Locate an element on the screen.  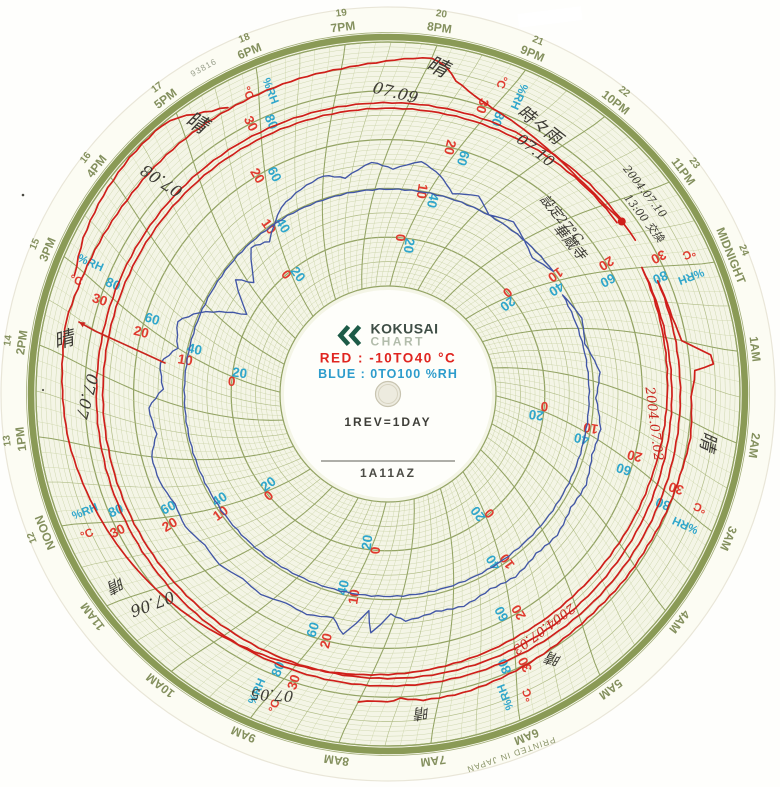
blue-range-label: BLUE : 0TO100 %RH is located at coordinates (388, 374).